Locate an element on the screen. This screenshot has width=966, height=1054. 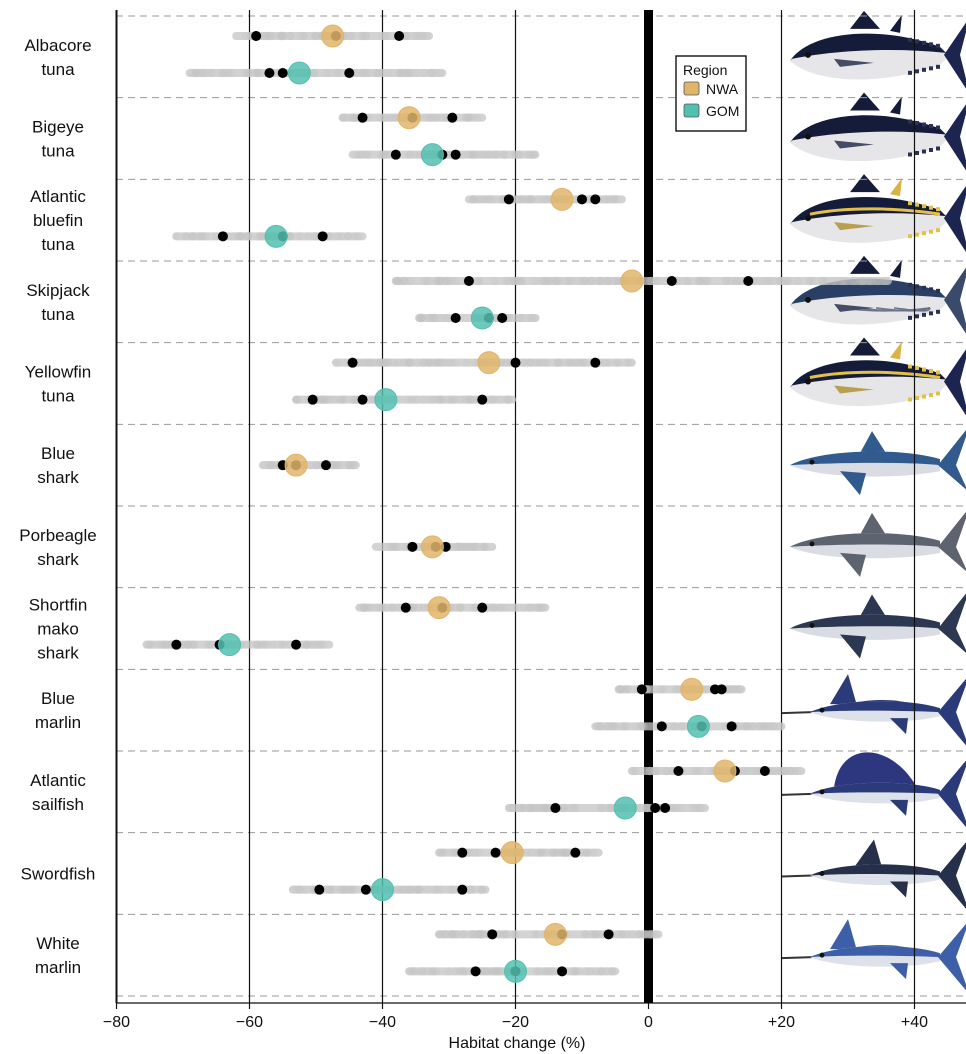
x-tick-label: −20 is located at coordinates (515, 1022).